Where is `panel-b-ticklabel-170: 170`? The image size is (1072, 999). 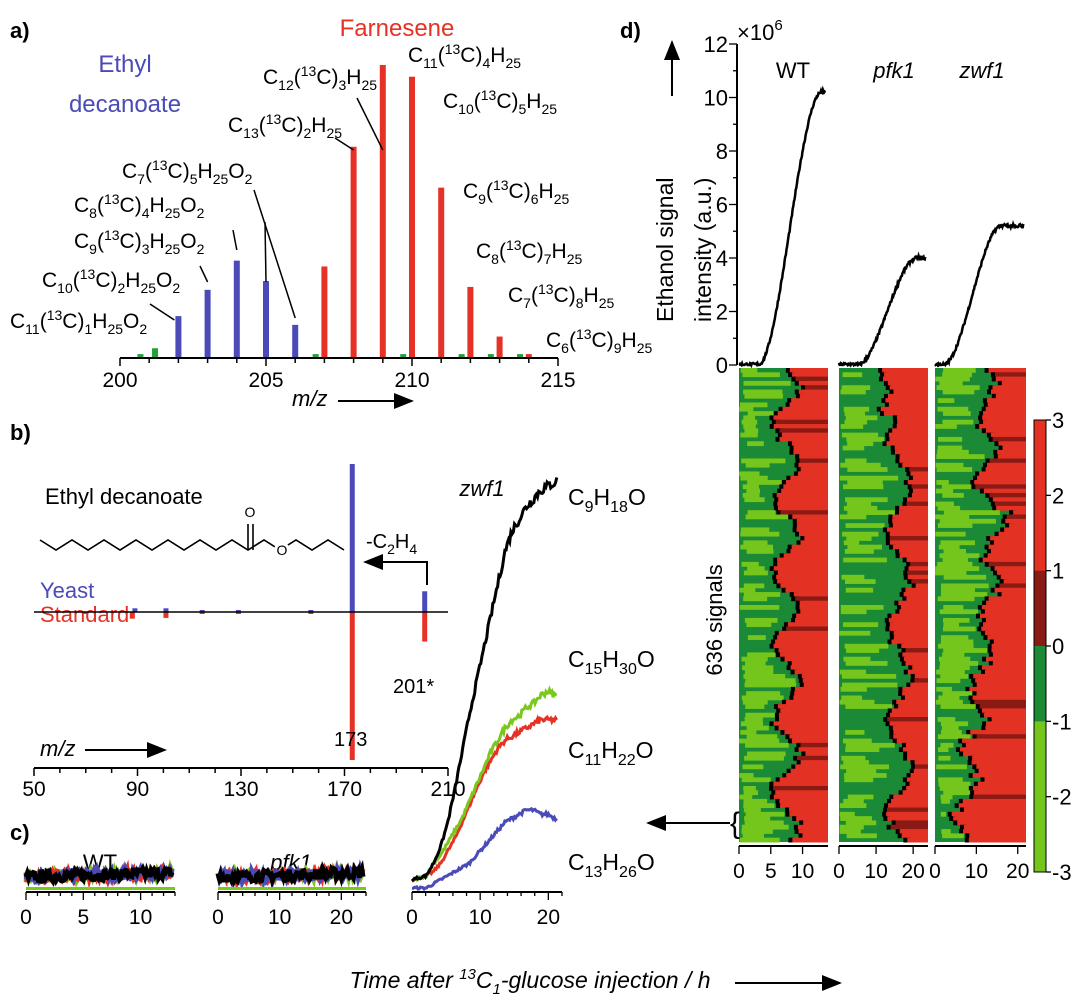
panel-b-ticklabel-170: 170 is located at coordinates (344, 789).